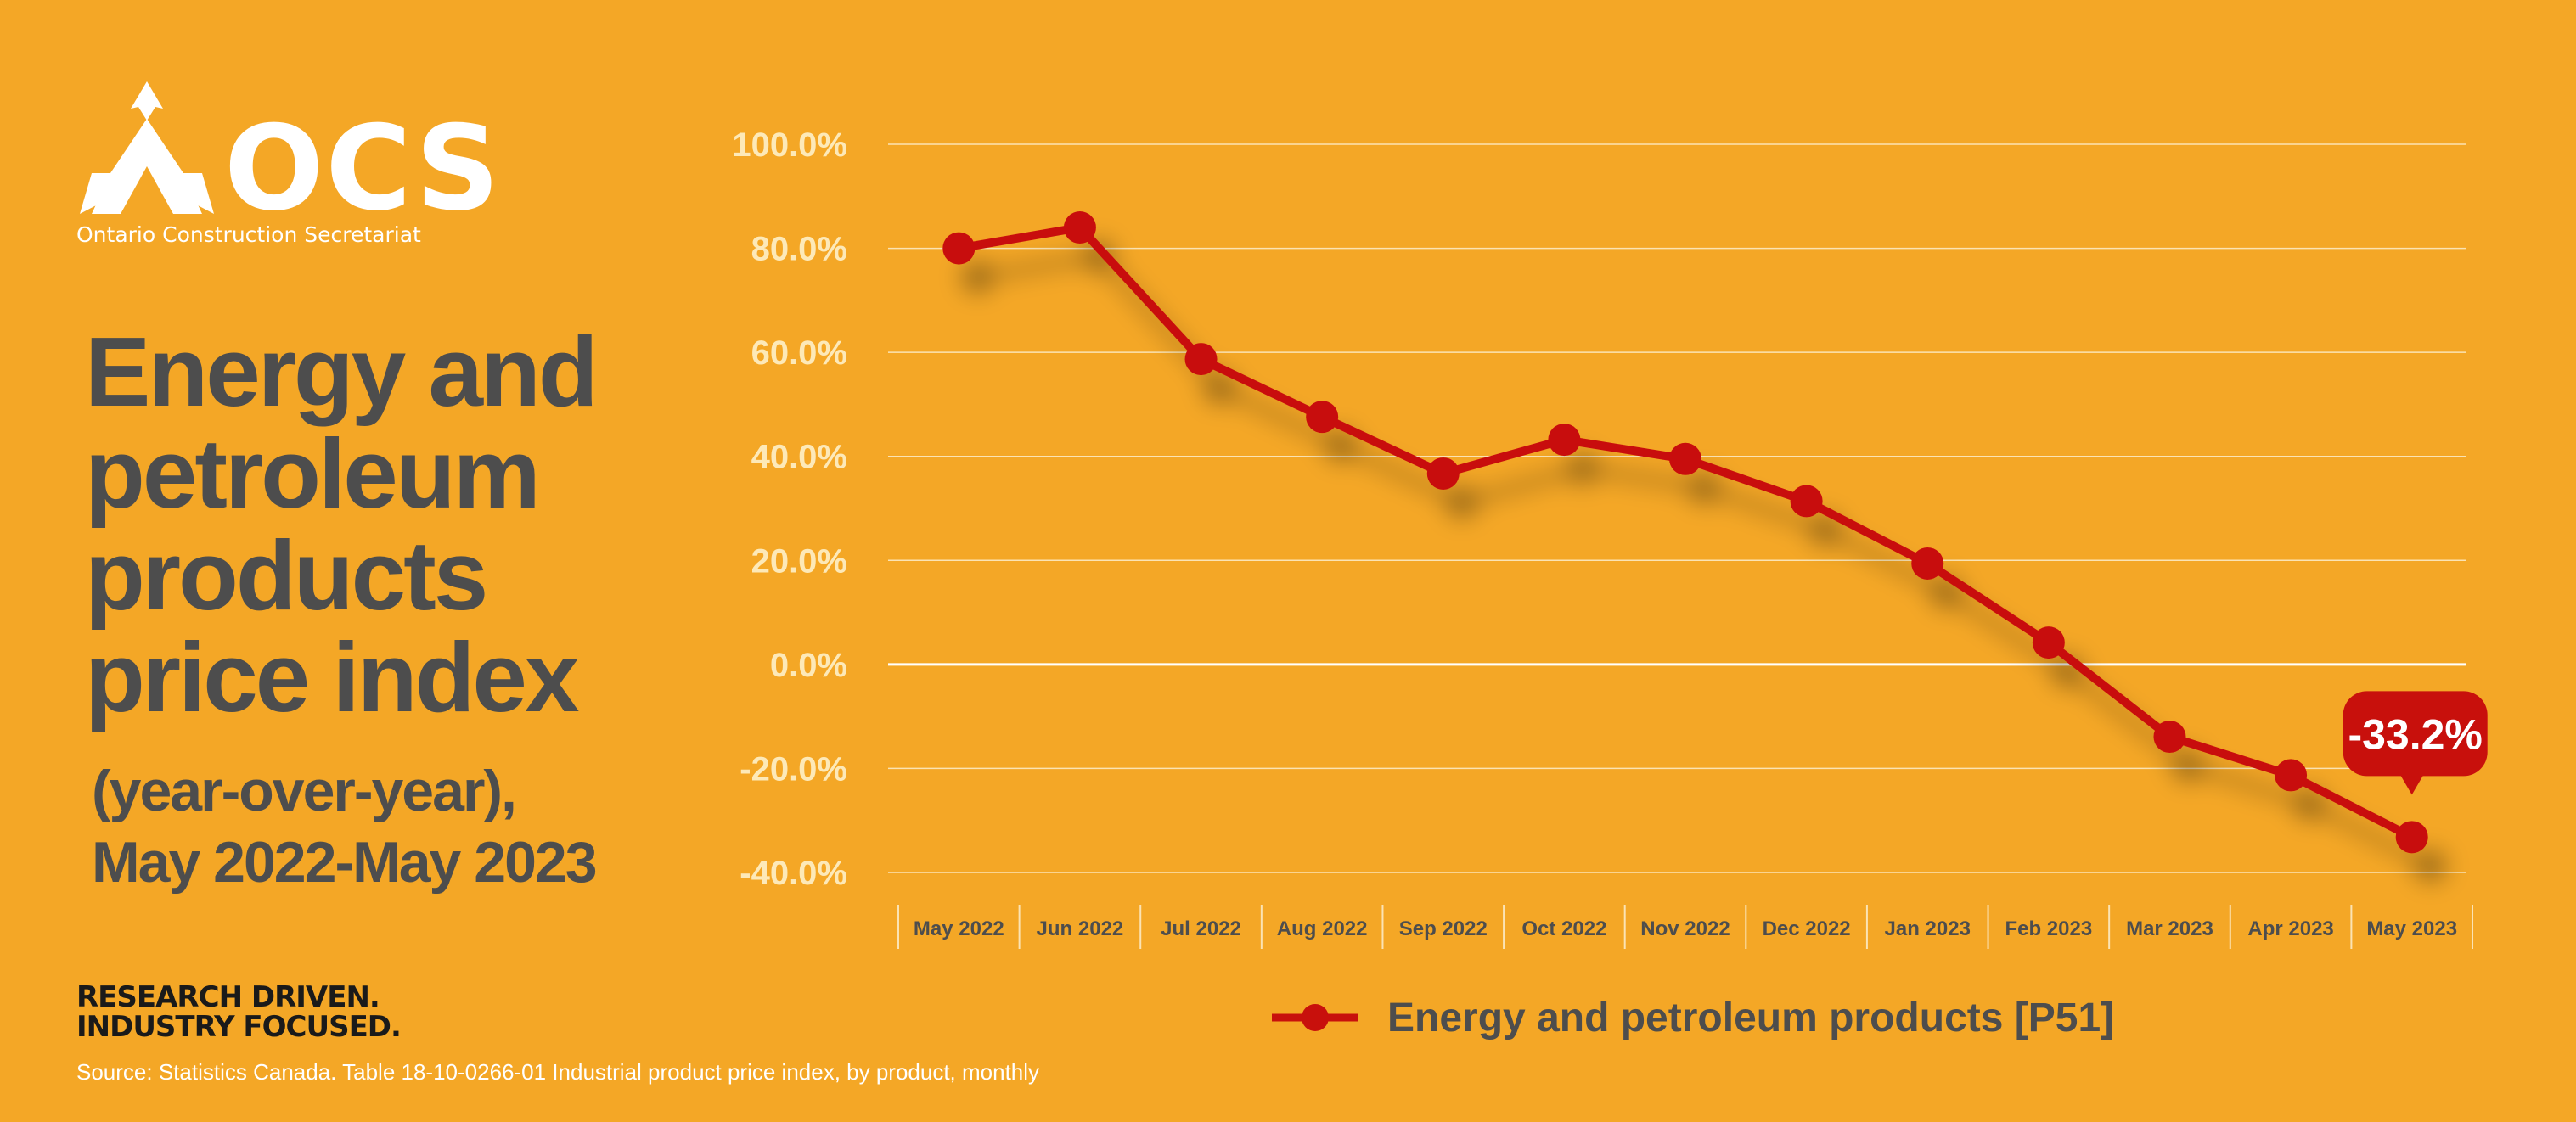 The width and height of the screenshot is (2576, 1122). What do you see at coordinates (304, 791) in the screenshot?
I see `subtitle-line-1: (year-over-year),` at bounding box center [304, 791].